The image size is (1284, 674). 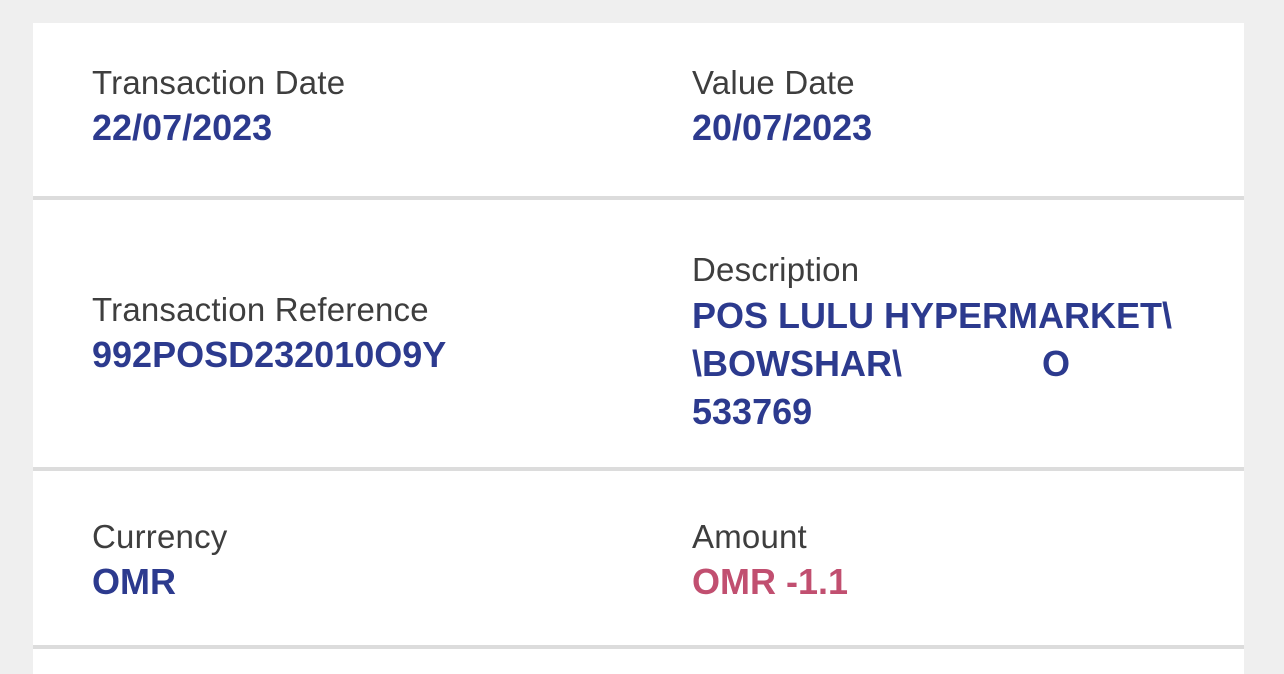 What do you see at coordinates (948, 129) in the screenshot?
I see `field-value-date: Value Date 20/07/2023` at bounding box center [948, 129].